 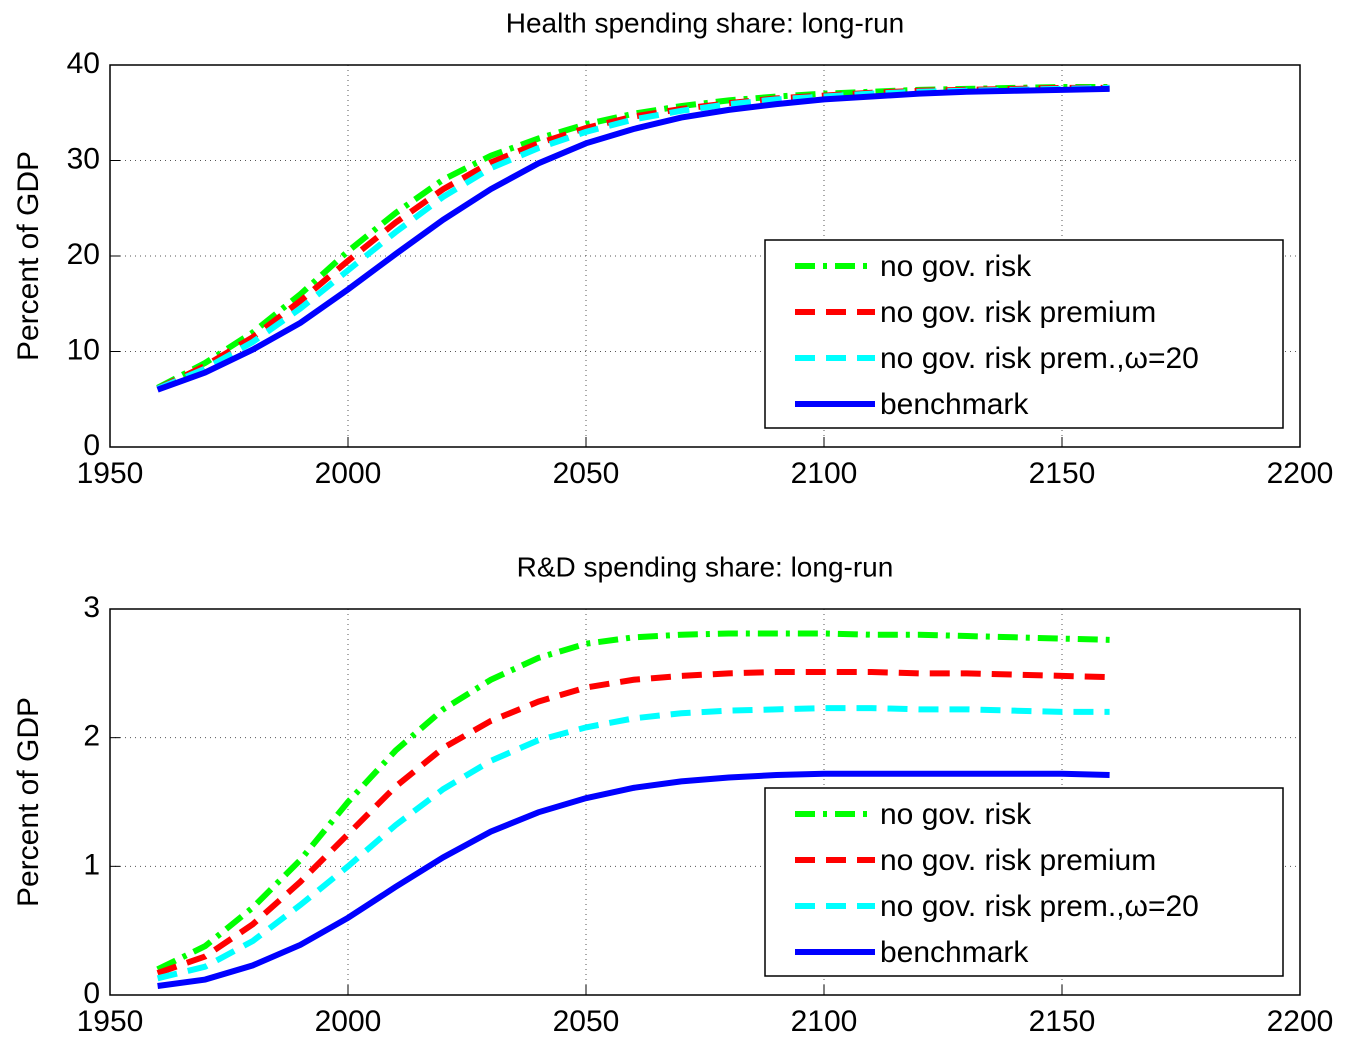 What do you see at coordinates (633, 879) in the screenshot?
I see `series-line` at bounding box center [633, 879].